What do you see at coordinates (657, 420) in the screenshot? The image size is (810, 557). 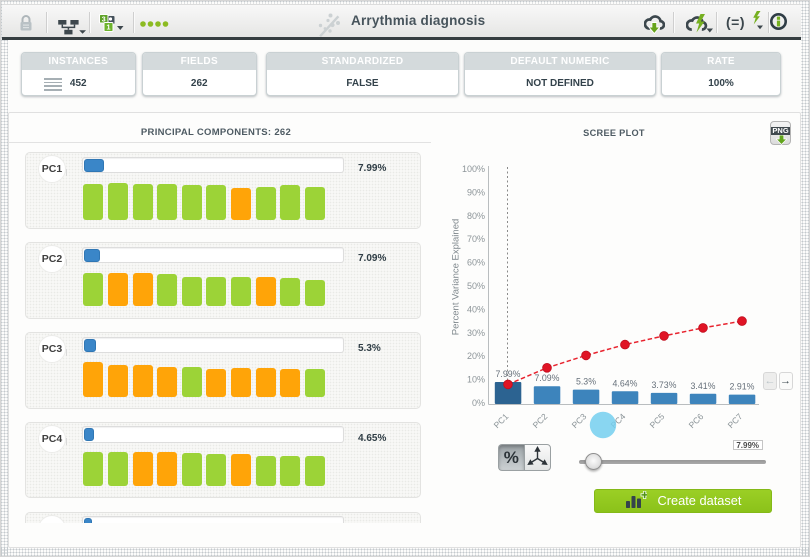 I see `svg-text: PC5` at bounding box center [657, 420].